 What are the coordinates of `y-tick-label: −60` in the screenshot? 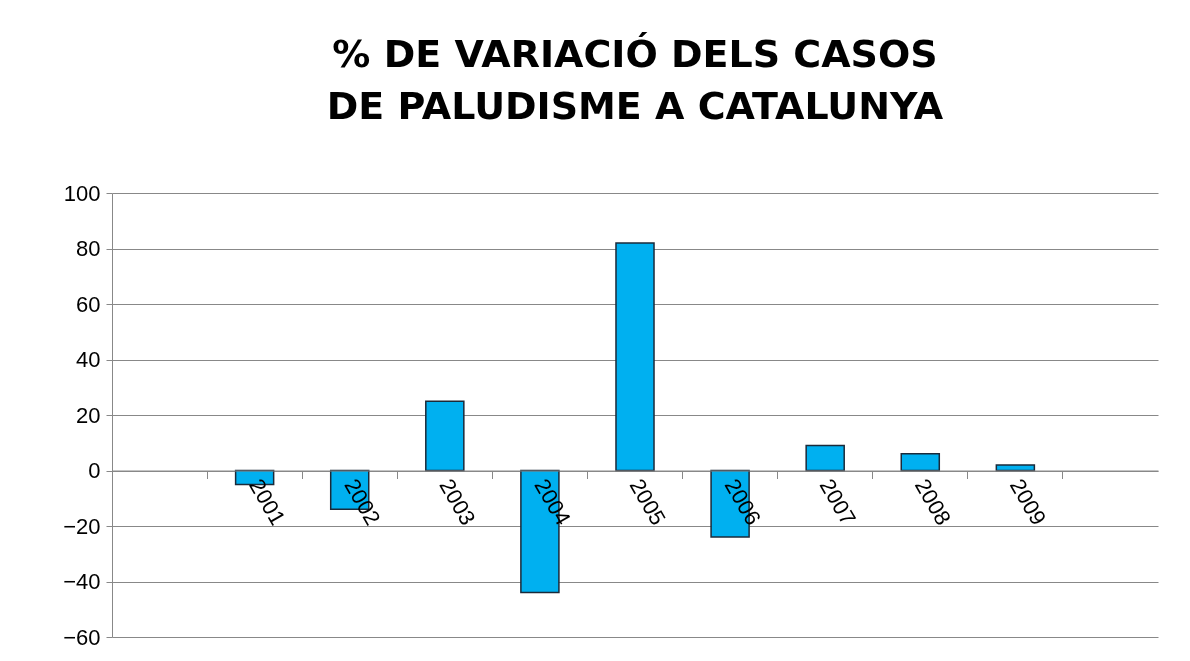 It's located at (82, 637).